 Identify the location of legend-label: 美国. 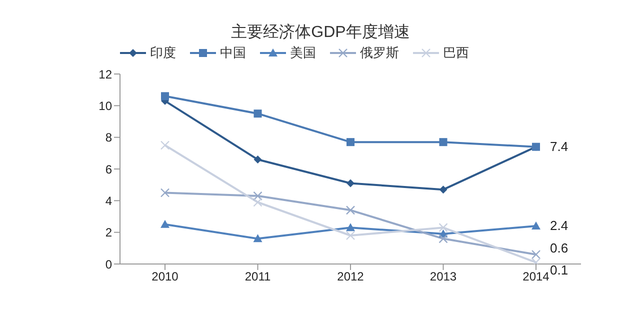
(303, 53).